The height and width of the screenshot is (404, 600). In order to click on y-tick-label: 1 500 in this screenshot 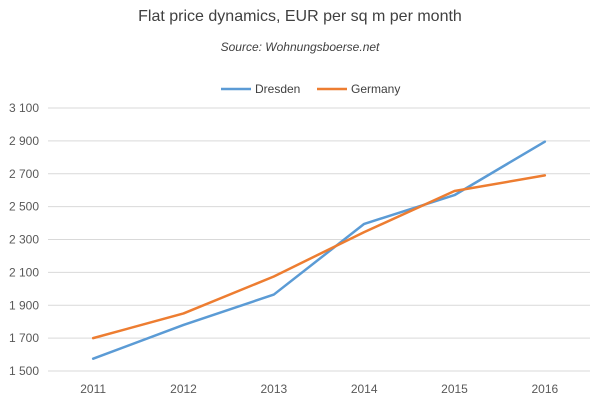, I will do `click(24, 371)`.